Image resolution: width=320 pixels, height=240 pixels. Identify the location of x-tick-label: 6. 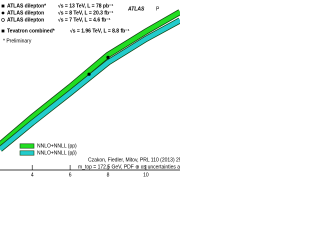
(70, 175).